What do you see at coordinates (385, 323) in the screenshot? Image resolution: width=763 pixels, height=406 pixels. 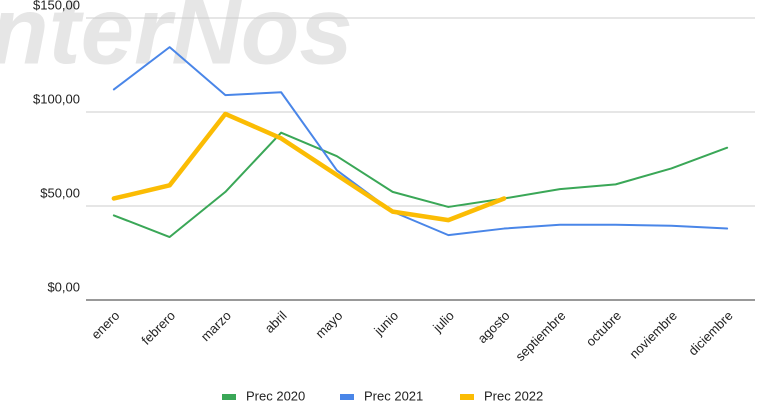 I see `x-tick-label: junio` at bounding box center [385, 323].